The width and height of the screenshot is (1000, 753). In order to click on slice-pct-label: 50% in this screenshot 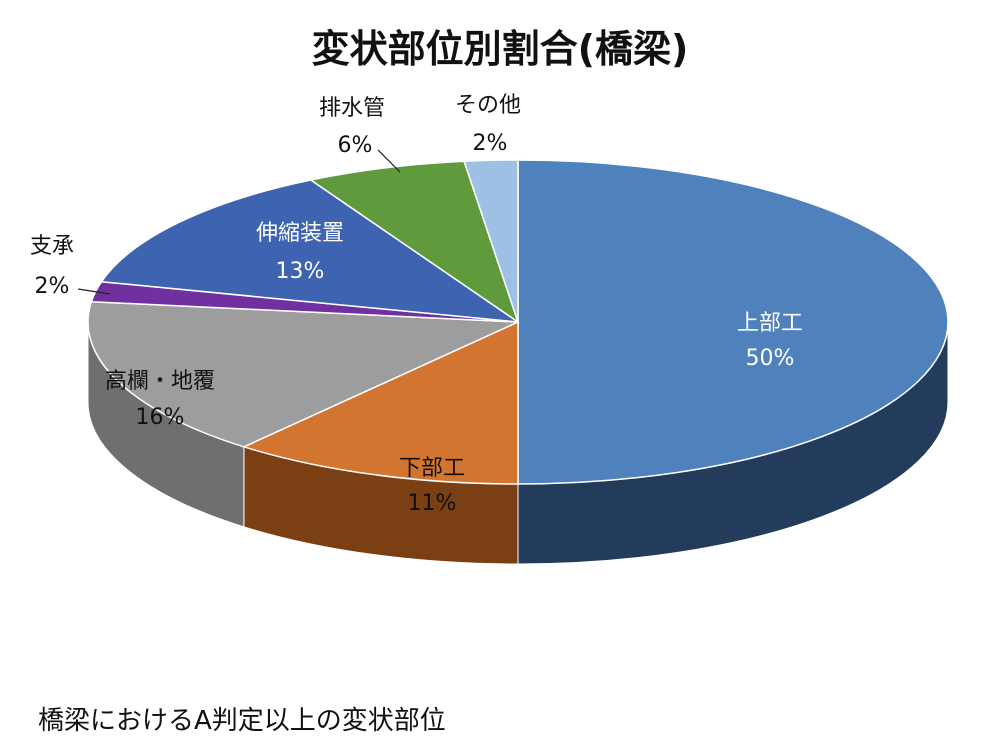, I will do `click(770, 358)`.